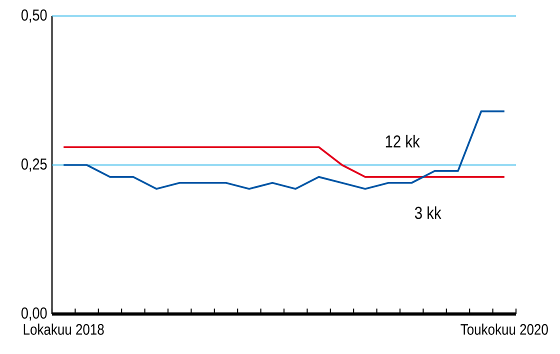  Describe the element at coordinates (428, 213) in the screenshot. I see `series-label: 3 kk` at that location.